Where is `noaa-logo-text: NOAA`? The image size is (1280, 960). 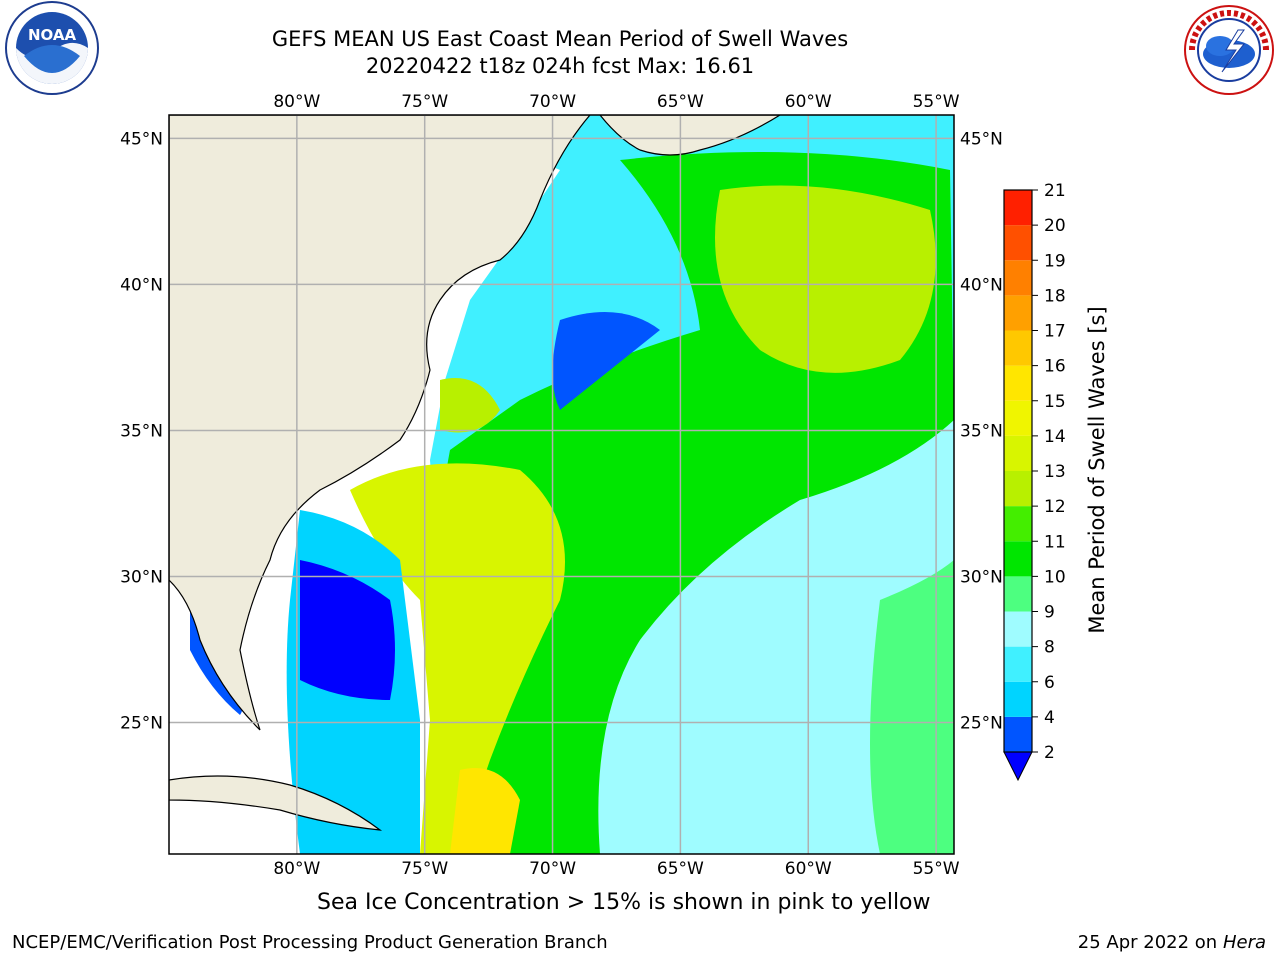 noaa-logo-text: NOAA is located at coordinates (52, 35).